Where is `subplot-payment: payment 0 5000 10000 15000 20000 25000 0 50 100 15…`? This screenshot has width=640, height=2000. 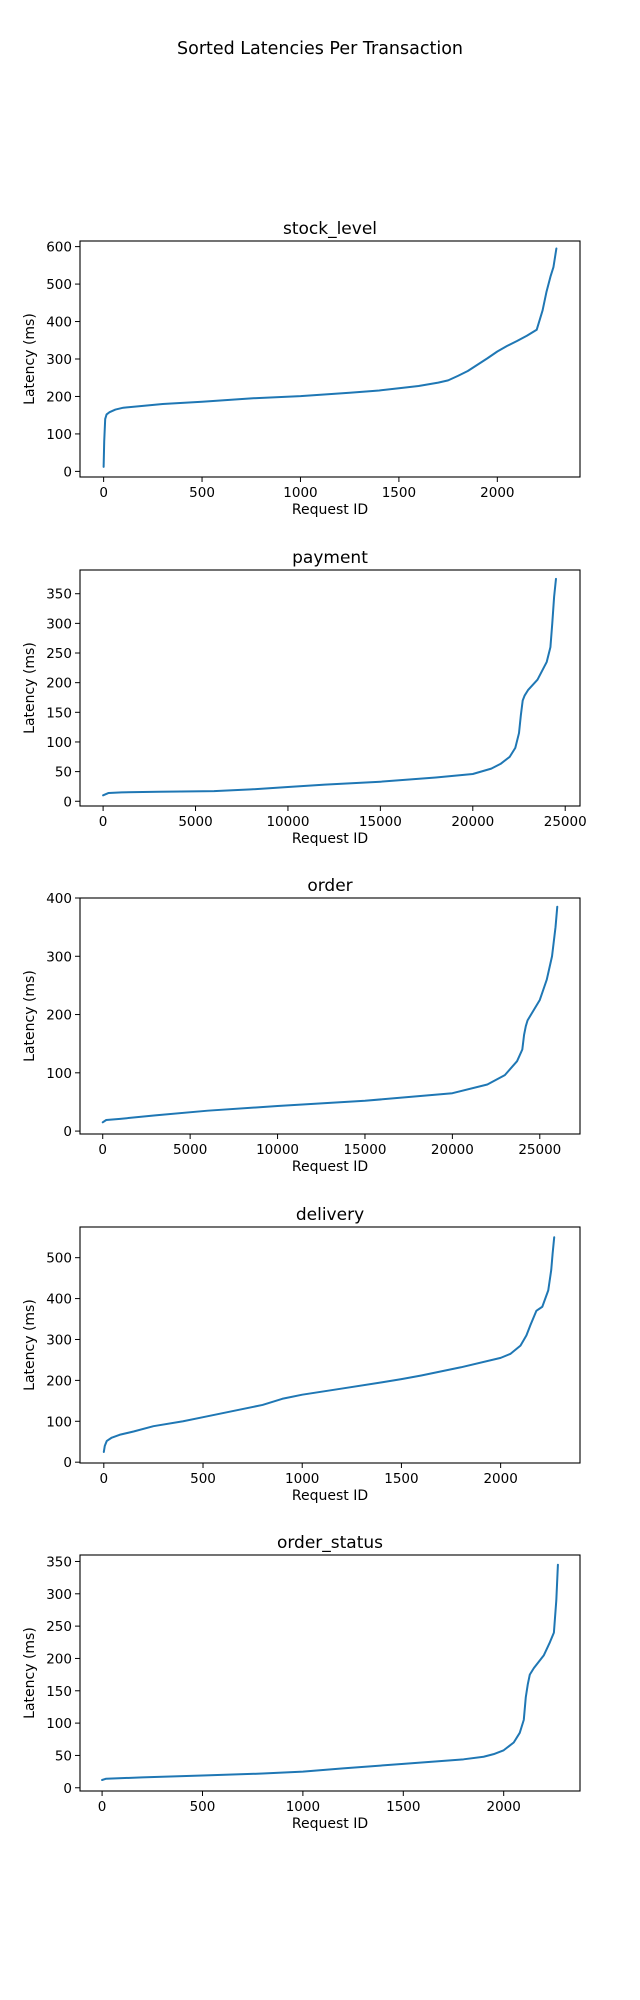 subplot-payment: payment 0 5000 10000 15000 20000 25000 0 50 100 15… is located at coordinates (304, 697).